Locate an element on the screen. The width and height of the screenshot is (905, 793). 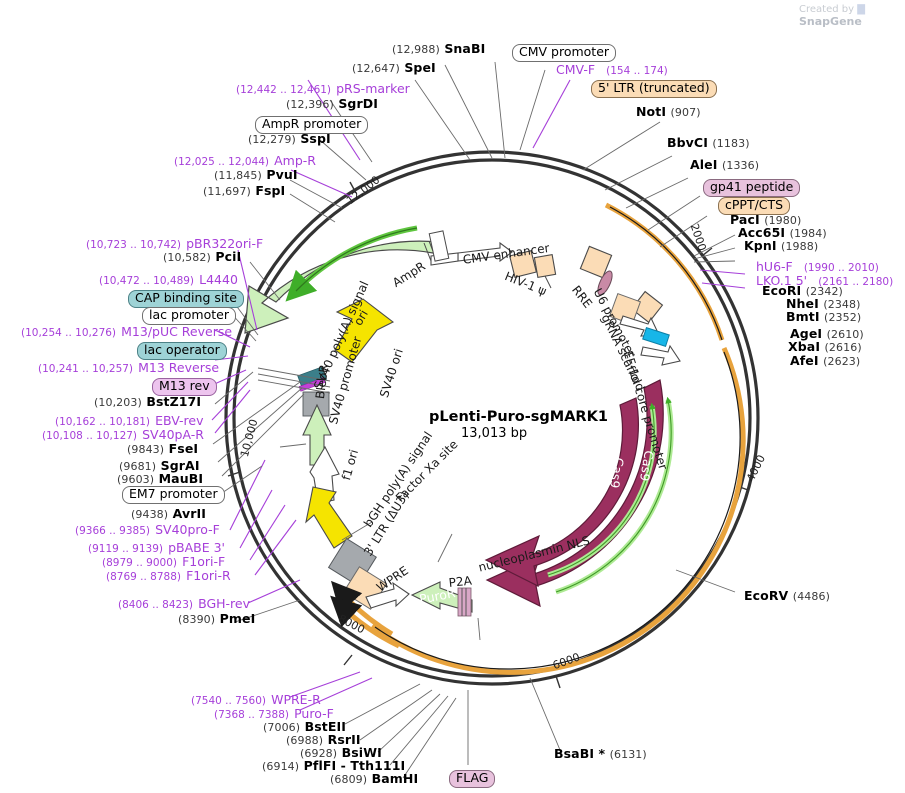
primer-name: pRS-marker is located at coordinates (373, 88).